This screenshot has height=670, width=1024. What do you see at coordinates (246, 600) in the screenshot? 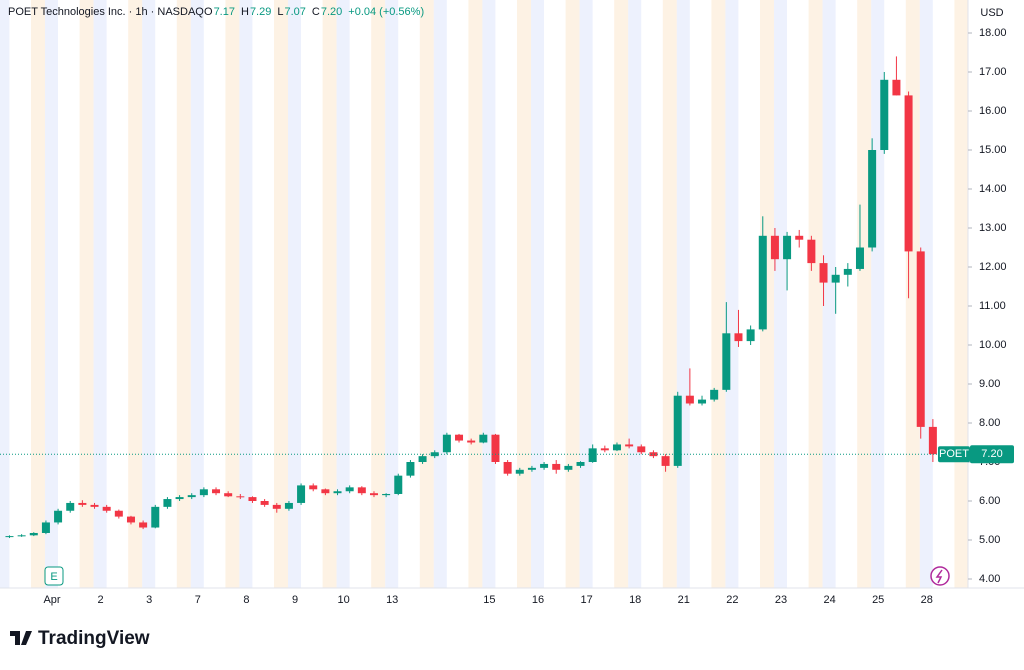
I see `x-tick-label: 8` at bounding box center [246, 600].